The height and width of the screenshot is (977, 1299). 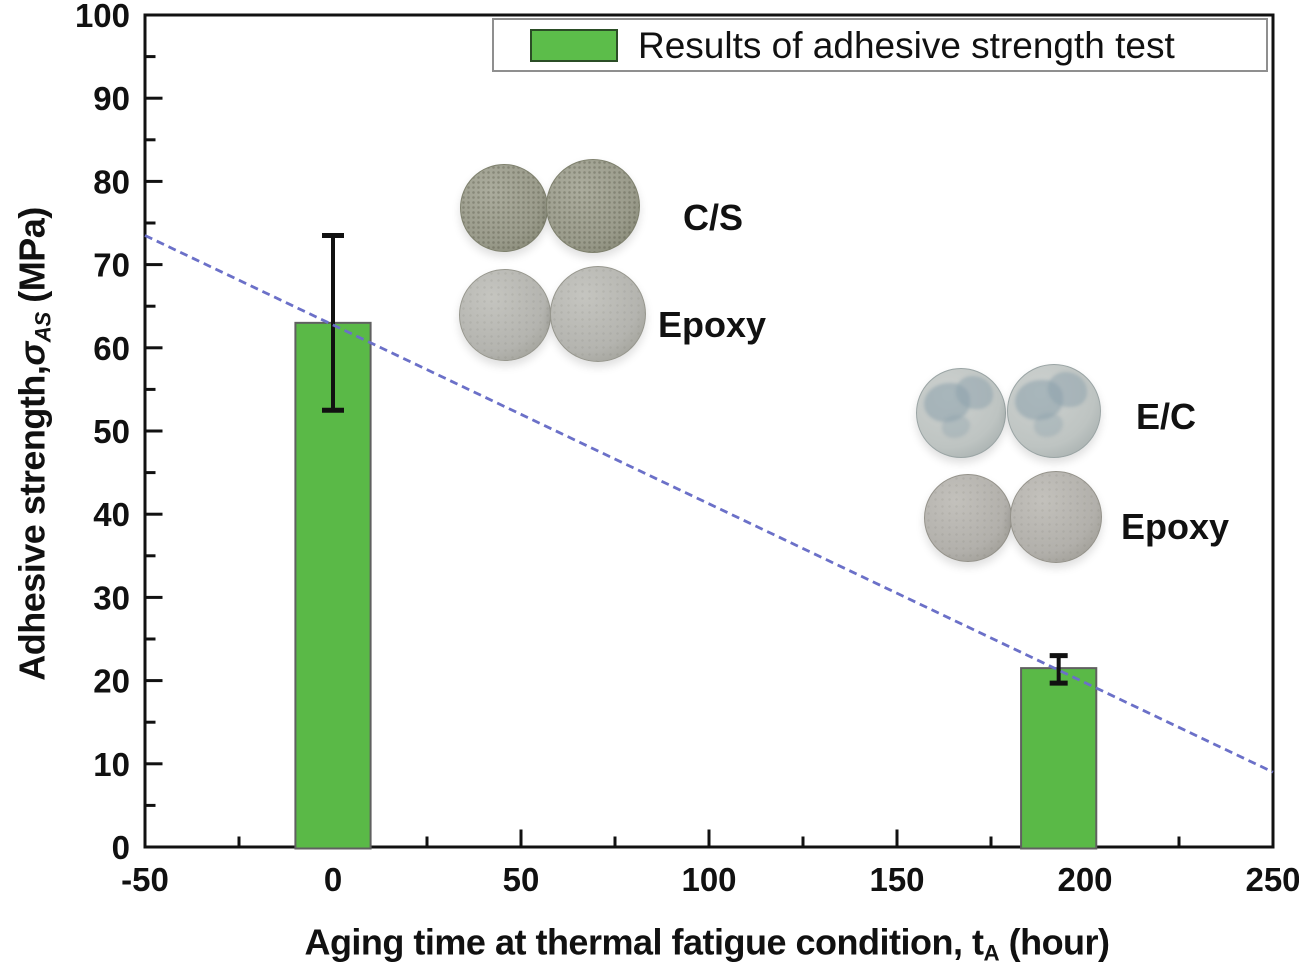 I want to click on x-tick-label: 200, so click(x=1084, y=879).